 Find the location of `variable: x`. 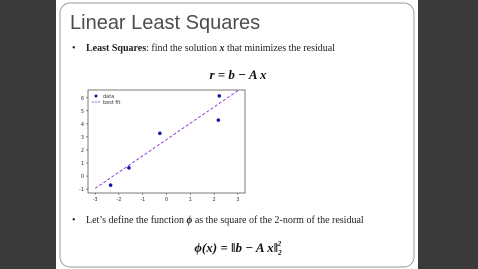

variable: x is located at coordinates (221, 48).